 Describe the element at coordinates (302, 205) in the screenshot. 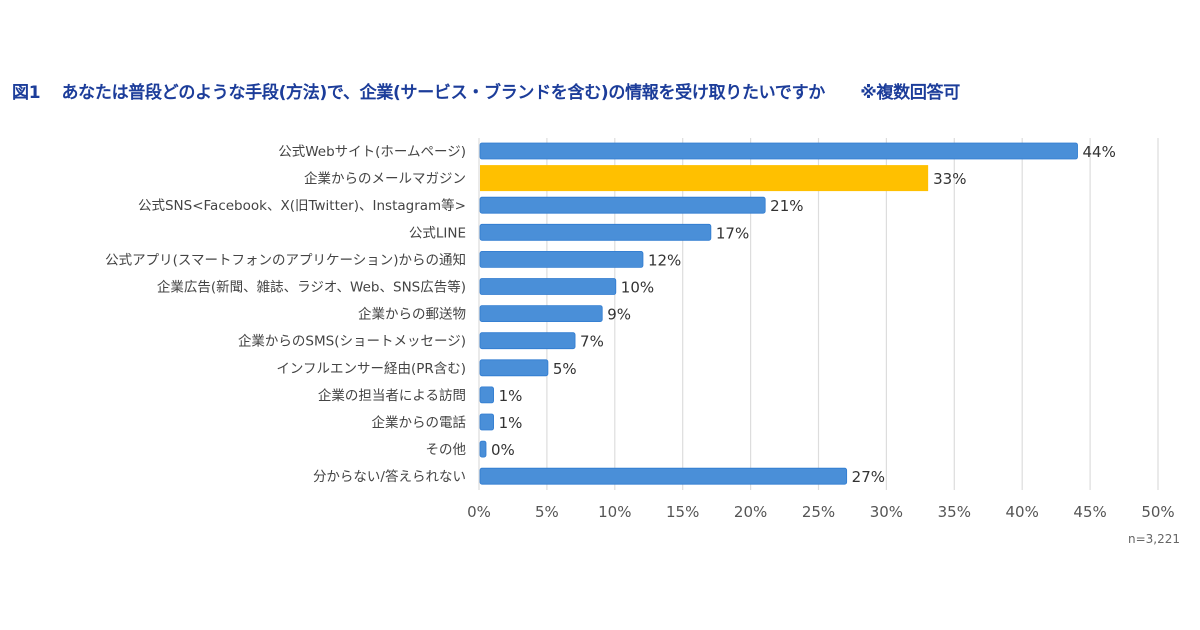

I see `category-label: 公式SNS<Facebook、X(旧Twitter)、Instagram等>` at that location.